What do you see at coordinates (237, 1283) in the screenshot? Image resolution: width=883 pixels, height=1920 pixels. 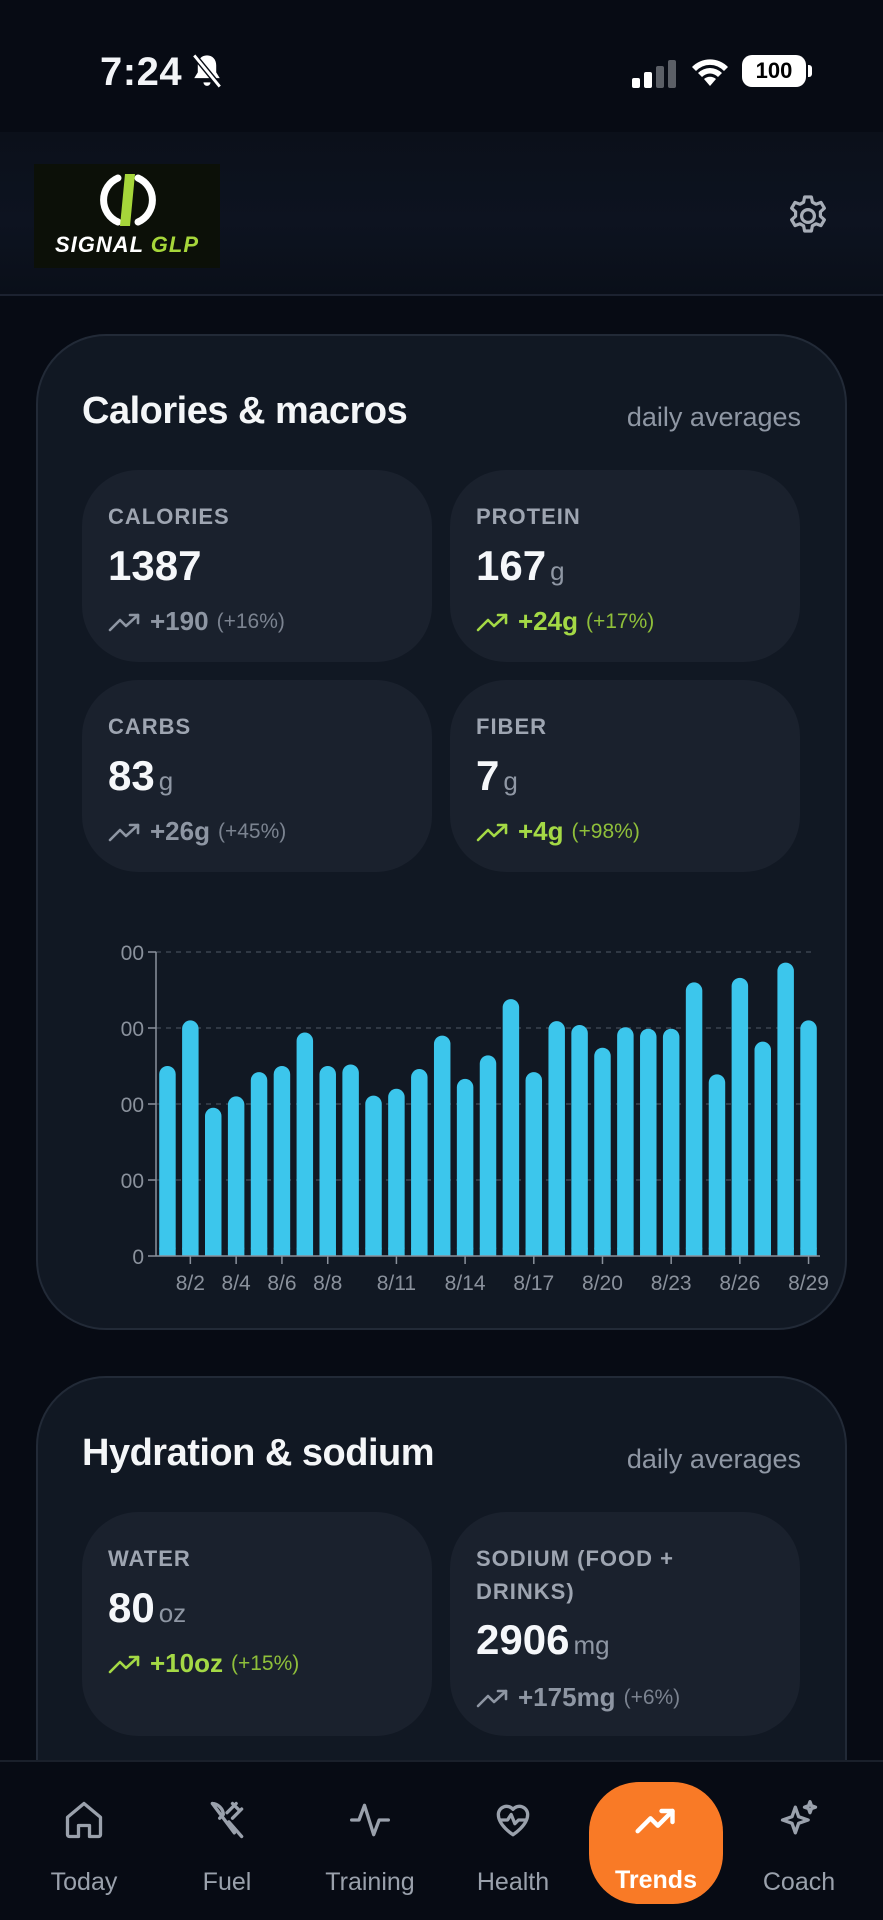 I see `x-tick-label: 8/4` at bounding box center [237, 1283].